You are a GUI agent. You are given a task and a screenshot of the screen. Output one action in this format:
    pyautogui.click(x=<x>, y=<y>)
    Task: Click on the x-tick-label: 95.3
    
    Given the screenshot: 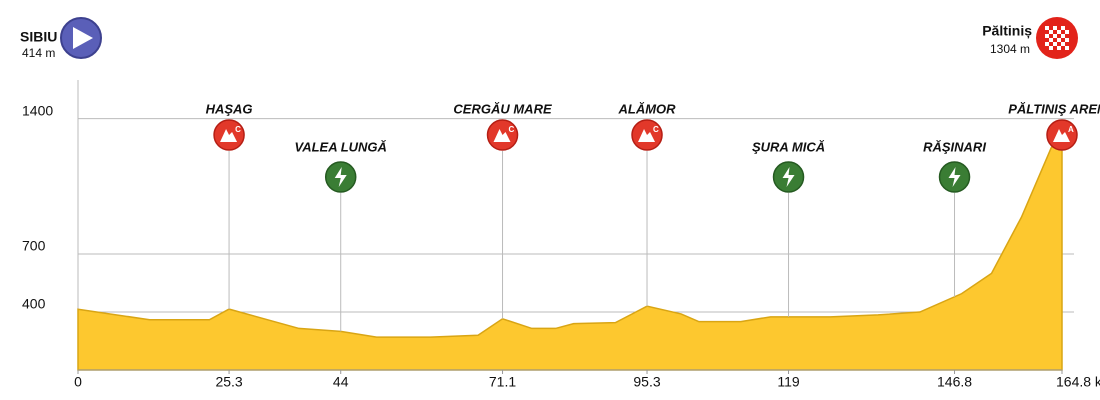 What is the action you would take?
    pyautogui.click(x=646, y=382)
    